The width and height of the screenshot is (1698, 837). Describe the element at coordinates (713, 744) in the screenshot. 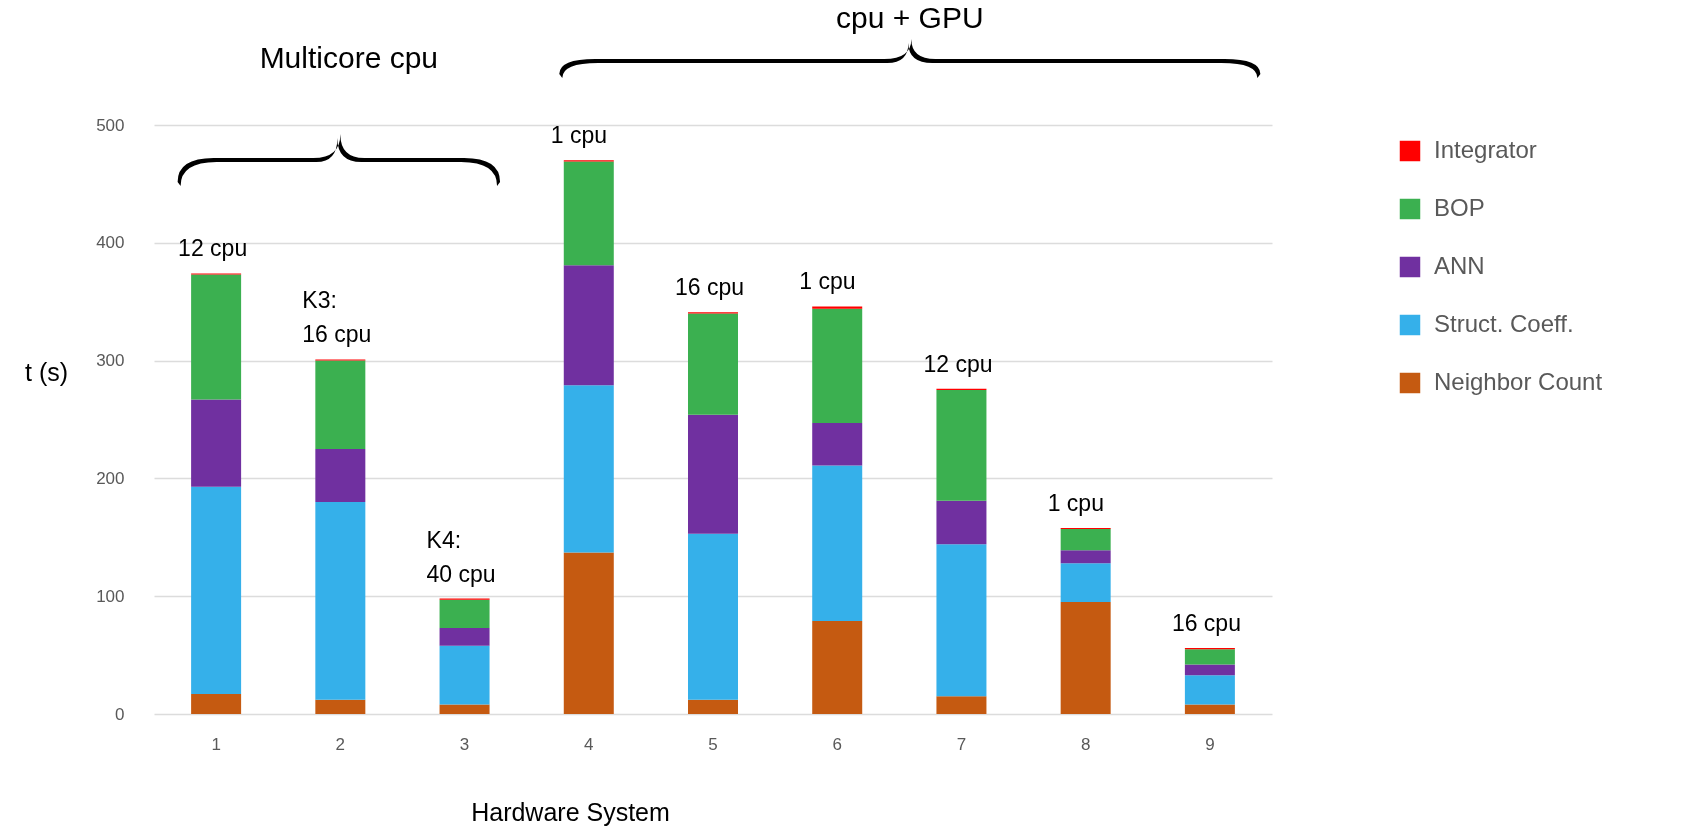

I see `x-tick-label: 5` at that location.